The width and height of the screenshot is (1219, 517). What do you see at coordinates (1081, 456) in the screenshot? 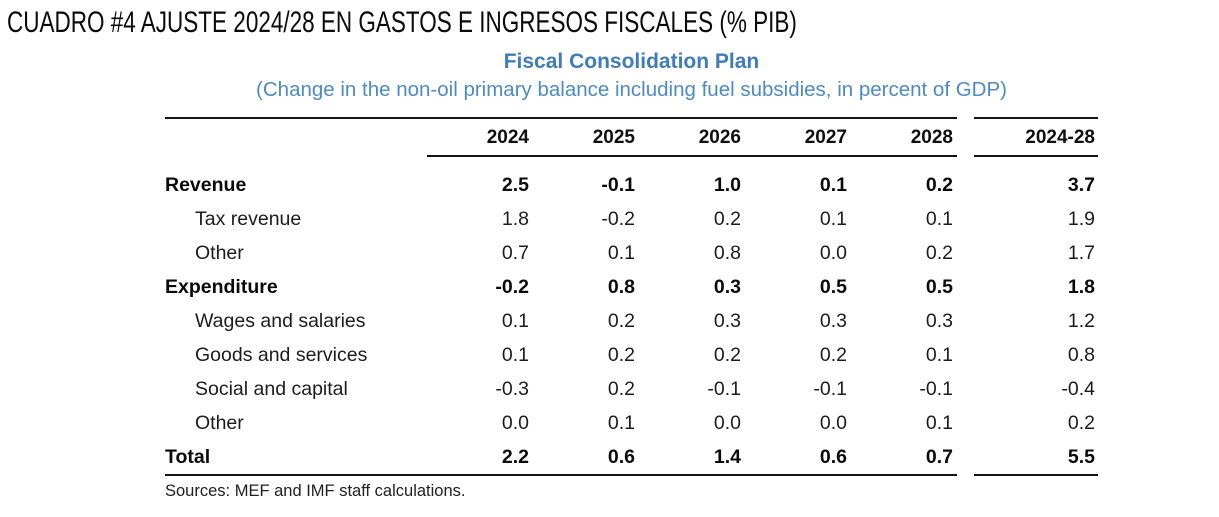
I see `row-cell: 5.5` at bounding box center [1081, 456].